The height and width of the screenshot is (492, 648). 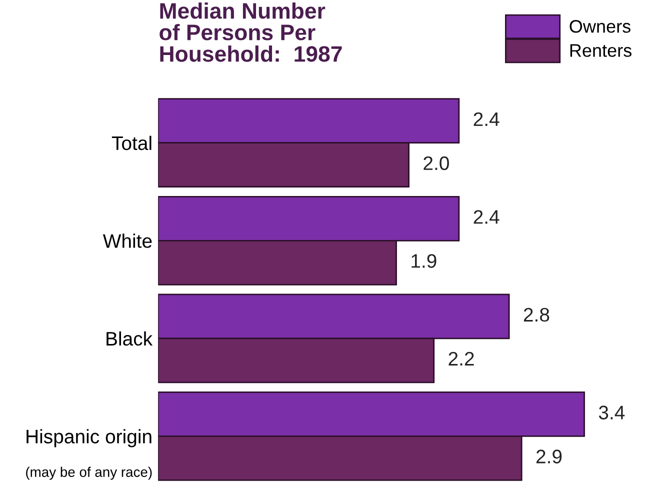 I want to click on data-label: 2.2, so click(x=461, y=359).